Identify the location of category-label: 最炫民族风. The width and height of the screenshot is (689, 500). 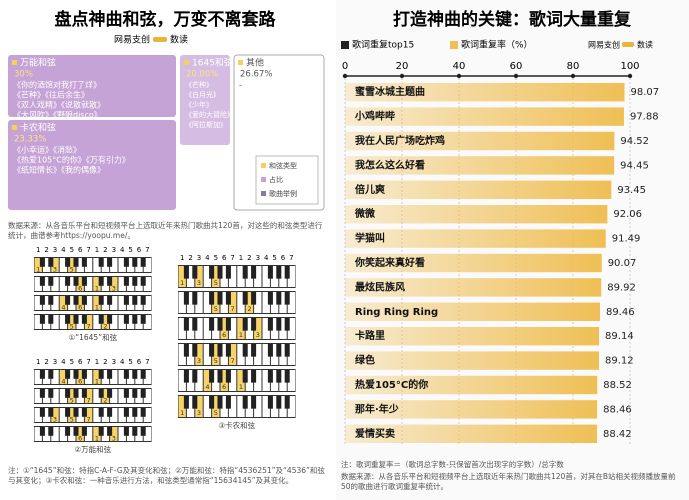
(380, 286).